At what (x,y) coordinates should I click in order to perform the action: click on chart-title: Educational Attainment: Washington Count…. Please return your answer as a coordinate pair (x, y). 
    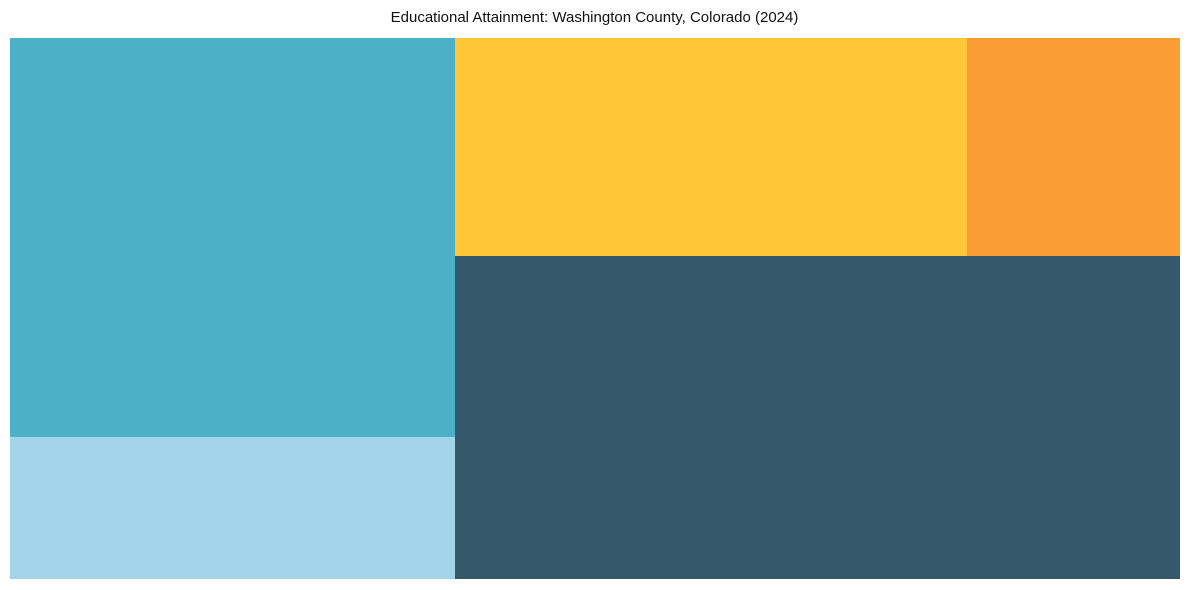
    Looking at the image, I should click on (594, 17).